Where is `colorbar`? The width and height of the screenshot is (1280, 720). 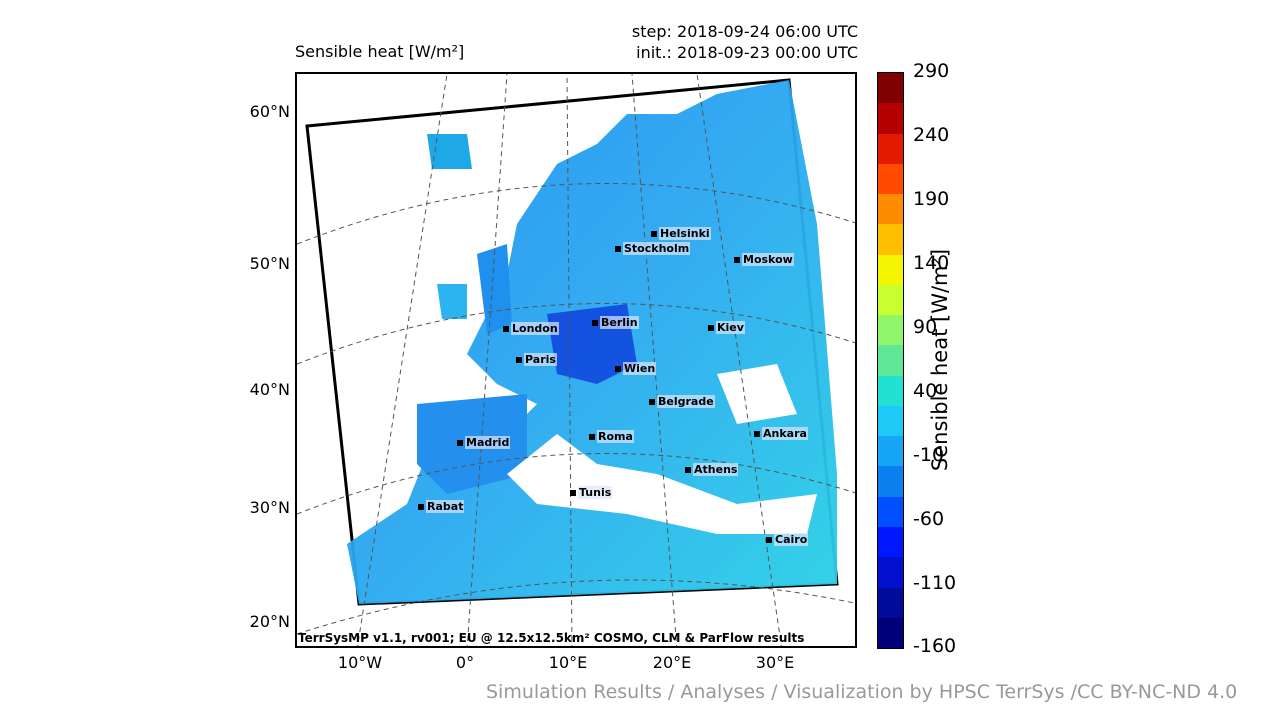 colorbar is located at coordinates (890, 360).